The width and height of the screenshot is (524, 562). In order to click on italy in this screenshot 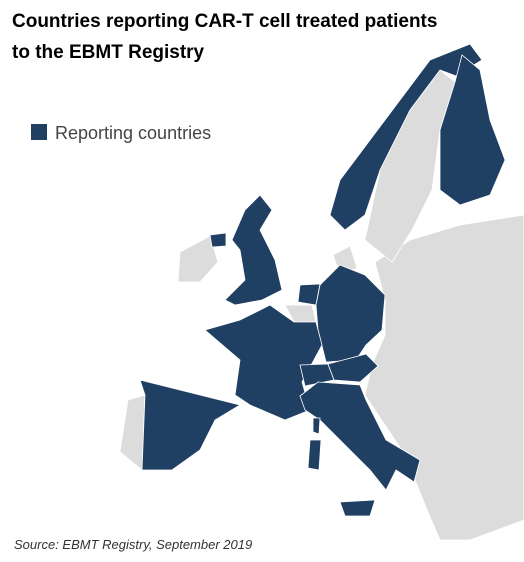, I will do `click(360, 436)`.